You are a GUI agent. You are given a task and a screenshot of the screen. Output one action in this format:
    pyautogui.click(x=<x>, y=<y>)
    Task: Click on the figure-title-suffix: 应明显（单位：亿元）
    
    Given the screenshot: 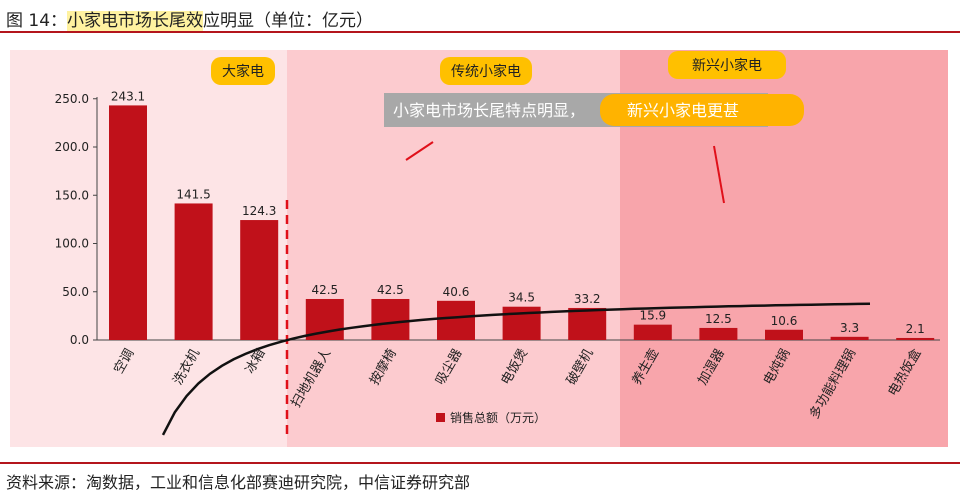 What is the action you would take?
    pyautogui.click(x=288, y=21)
    